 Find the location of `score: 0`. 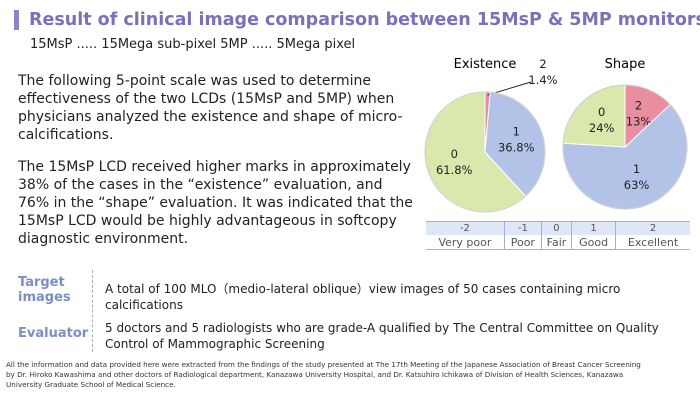

score: 0 is located at coordinates (556, 228).